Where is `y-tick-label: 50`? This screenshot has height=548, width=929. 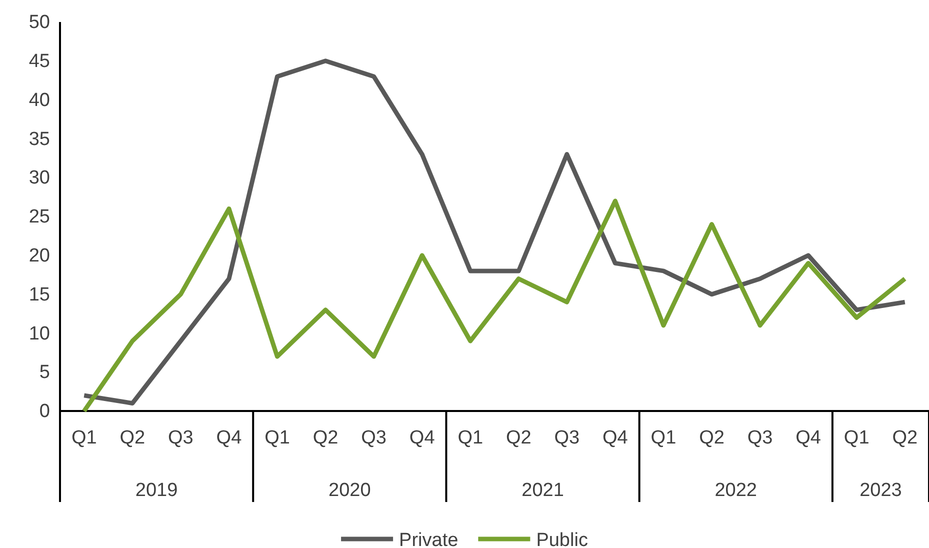 y-tick-label: 50 is located at coordinates (39, 23).